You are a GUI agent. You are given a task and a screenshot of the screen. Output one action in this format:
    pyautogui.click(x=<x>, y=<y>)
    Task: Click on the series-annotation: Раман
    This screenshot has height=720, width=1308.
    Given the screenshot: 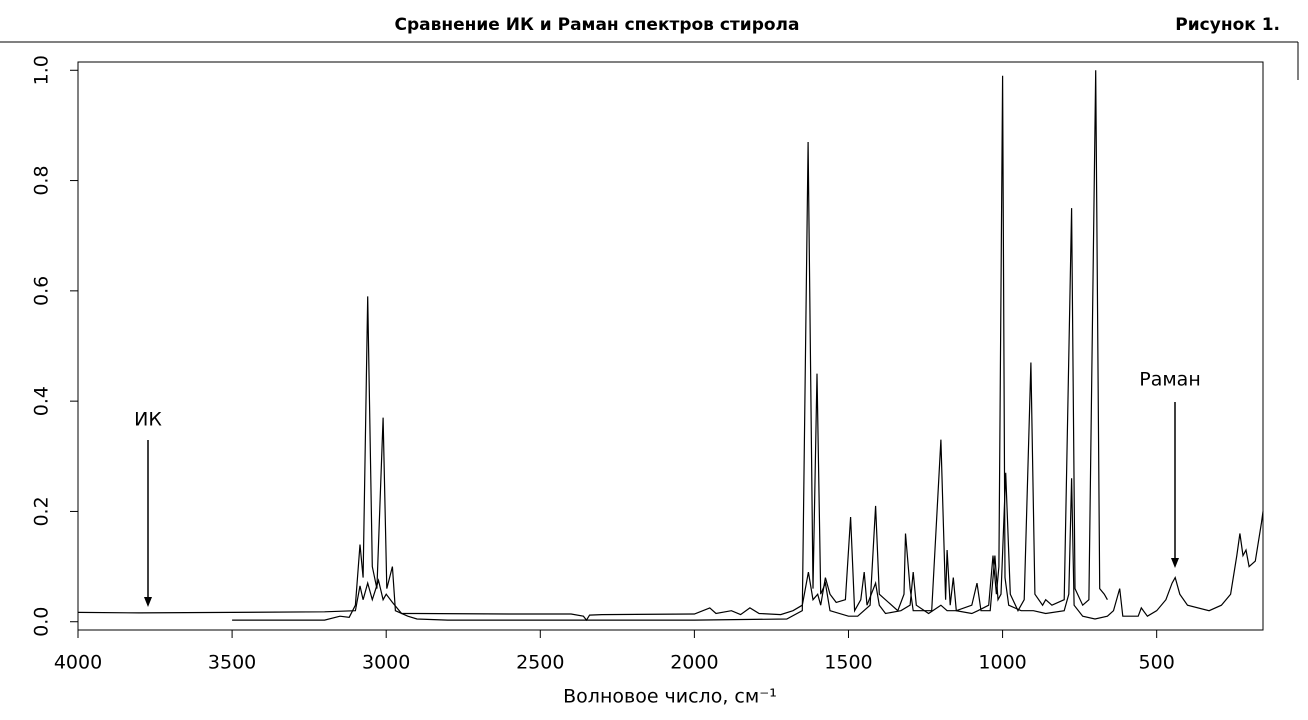 What is the action you would take?
    pyautogui.click(x=1170, y=380)
    